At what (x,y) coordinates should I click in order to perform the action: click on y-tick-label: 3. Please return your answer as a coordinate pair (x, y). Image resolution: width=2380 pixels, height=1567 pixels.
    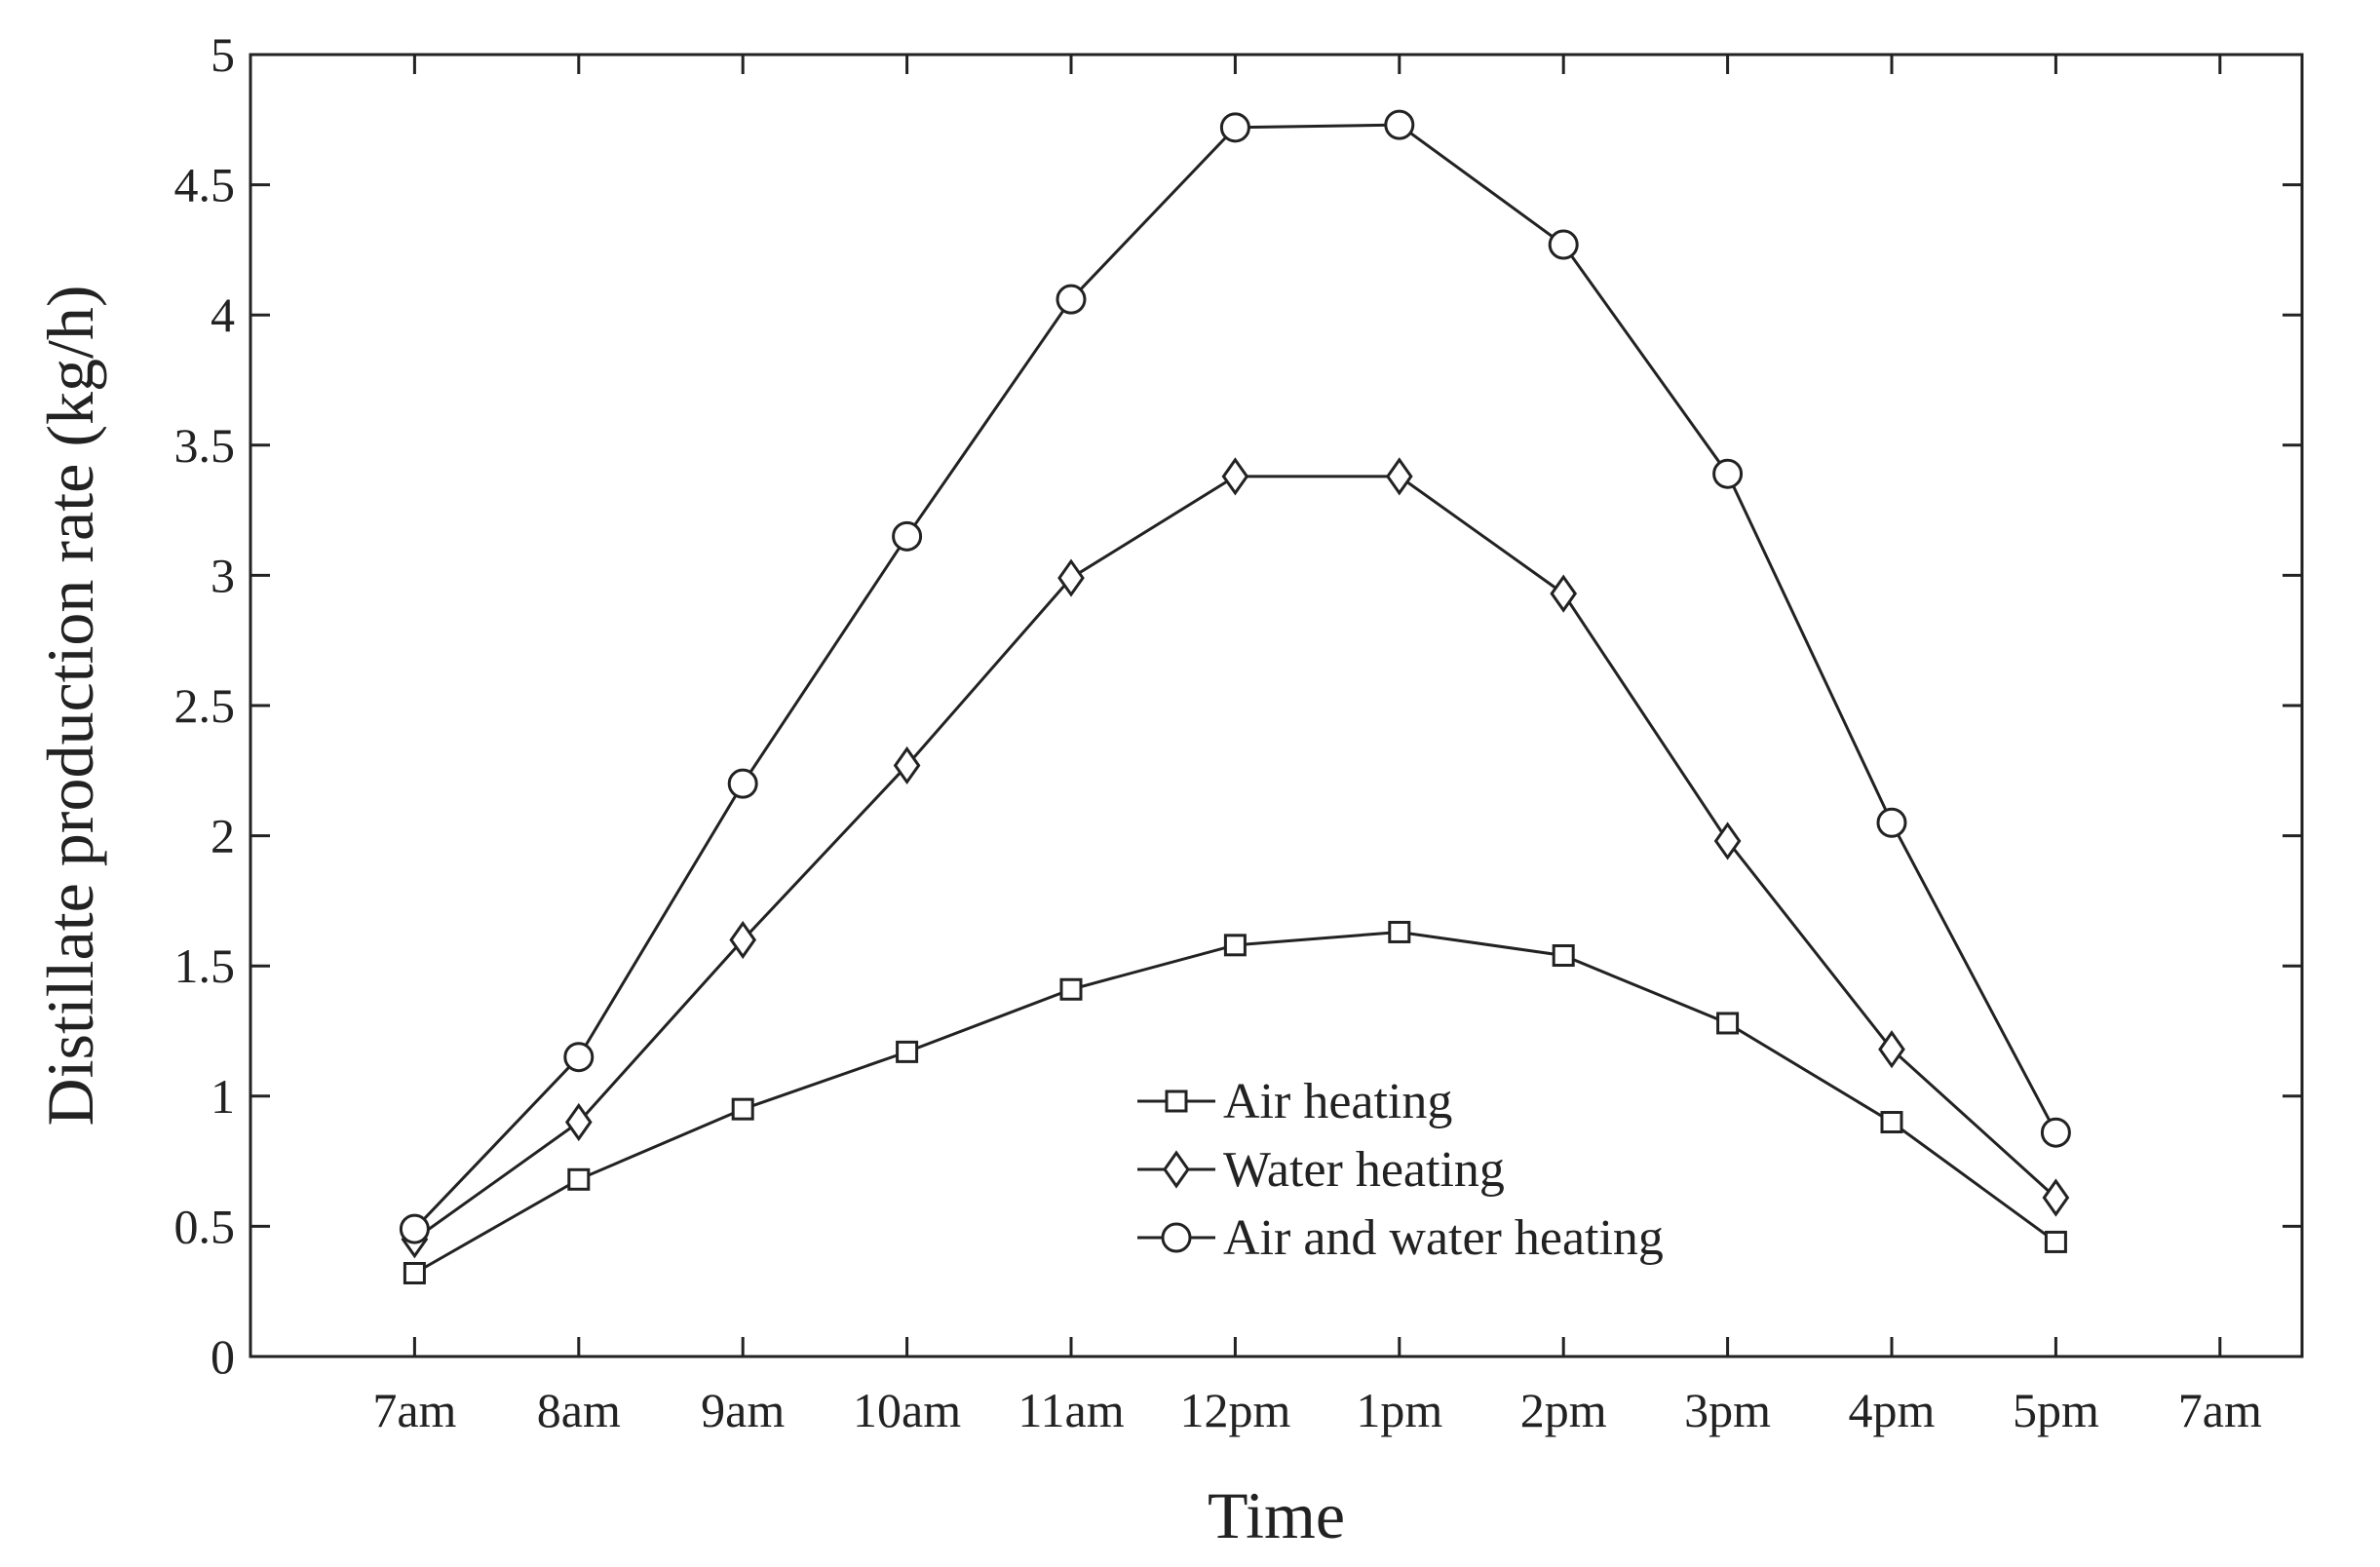
    Looking at the image, I should click on (223, 575).